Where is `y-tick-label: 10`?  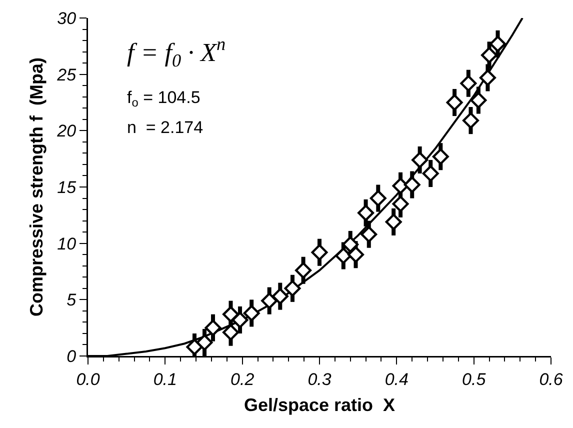 y-tick-label: 10 is located at coordinates (67, 244).